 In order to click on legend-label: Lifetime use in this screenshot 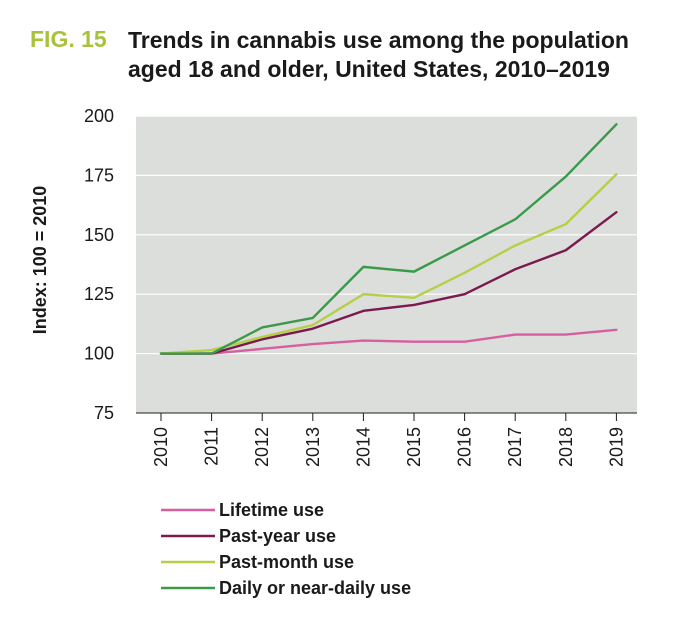, I will do `click(271, 510)`.